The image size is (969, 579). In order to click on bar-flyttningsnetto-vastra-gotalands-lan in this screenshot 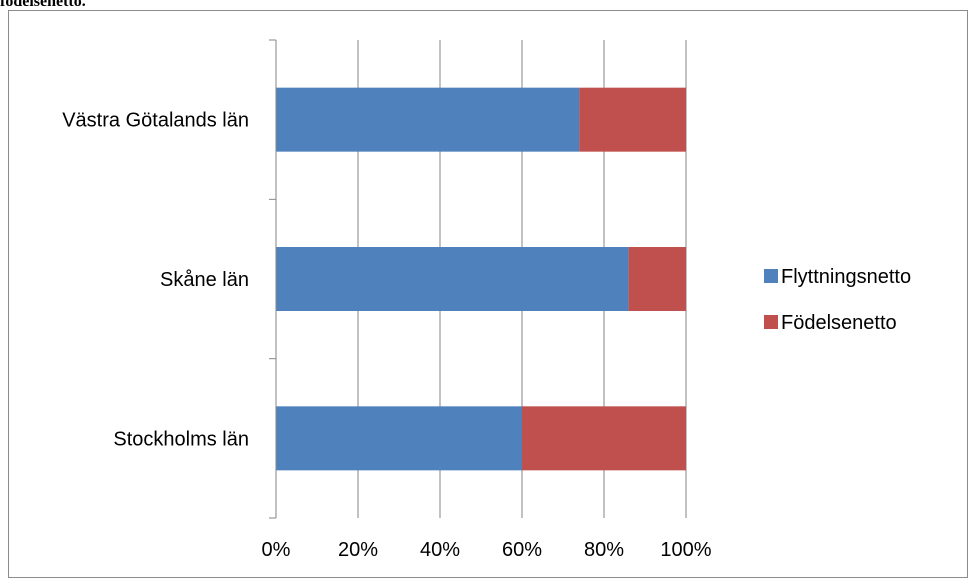, I will do `click(428, 119)`.